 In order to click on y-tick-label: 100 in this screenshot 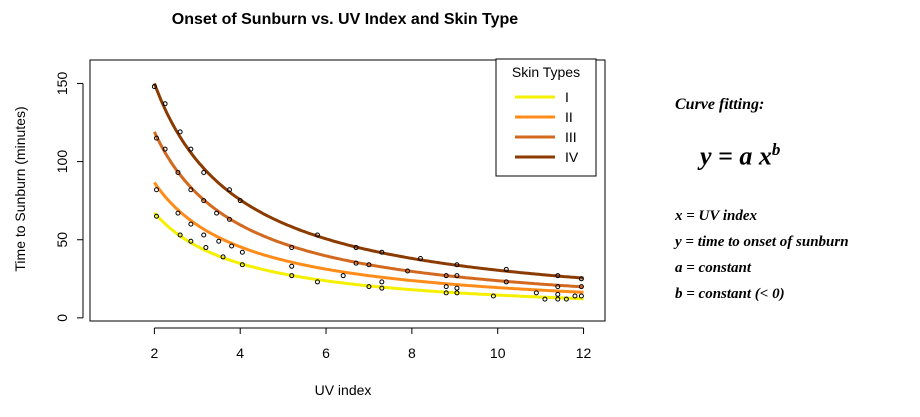, I will do `click(62, 162)`.